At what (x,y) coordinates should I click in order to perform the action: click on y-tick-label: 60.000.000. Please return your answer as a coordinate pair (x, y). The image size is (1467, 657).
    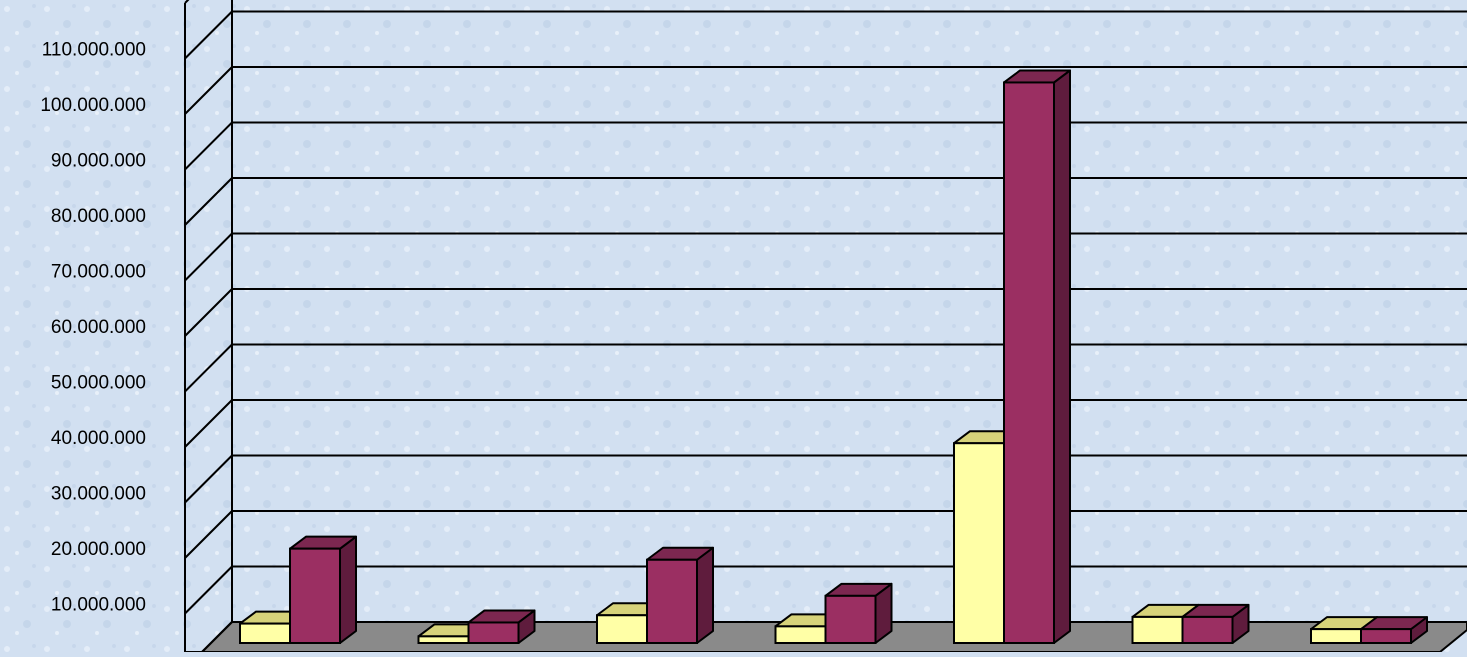
    Looking at the image, I should click on (98, 327).